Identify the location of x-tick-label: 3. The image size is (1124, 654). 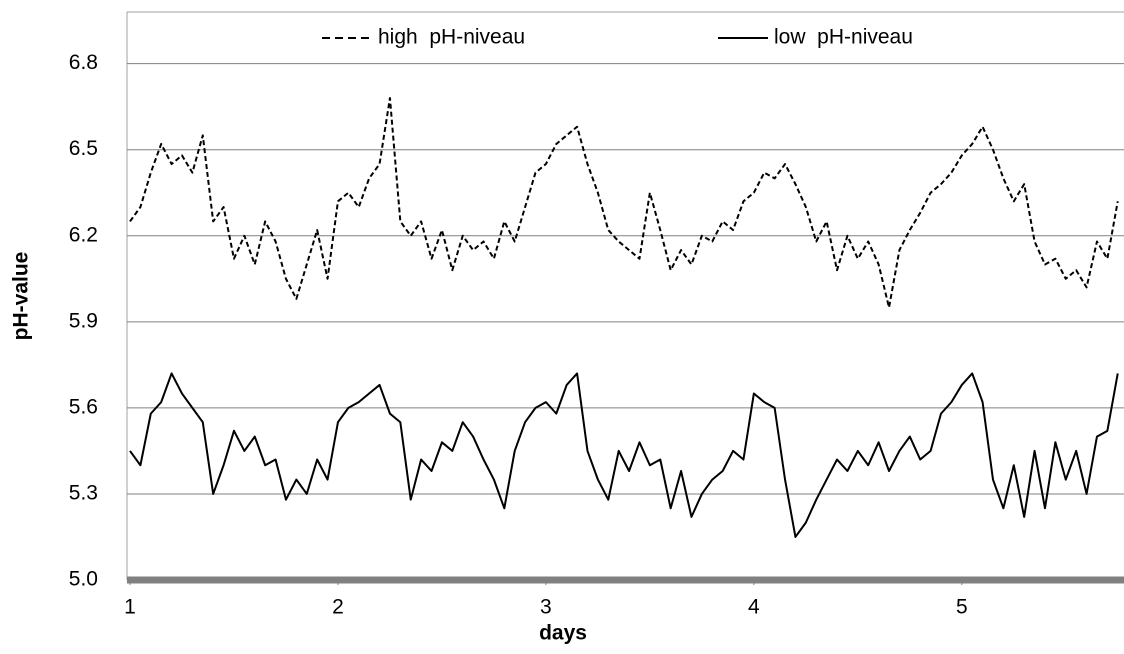
(546, 607).